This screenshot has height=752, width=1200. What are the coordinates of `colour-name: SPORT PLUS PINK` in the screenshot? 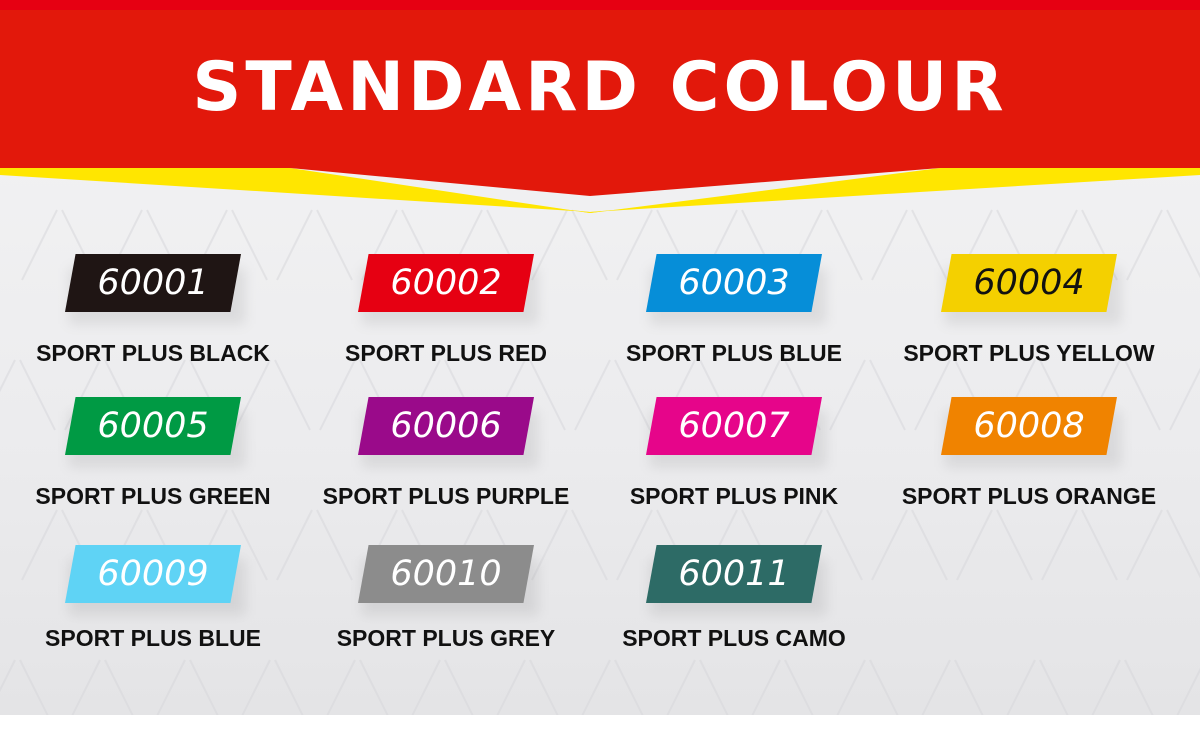 It's located at (734, 496).